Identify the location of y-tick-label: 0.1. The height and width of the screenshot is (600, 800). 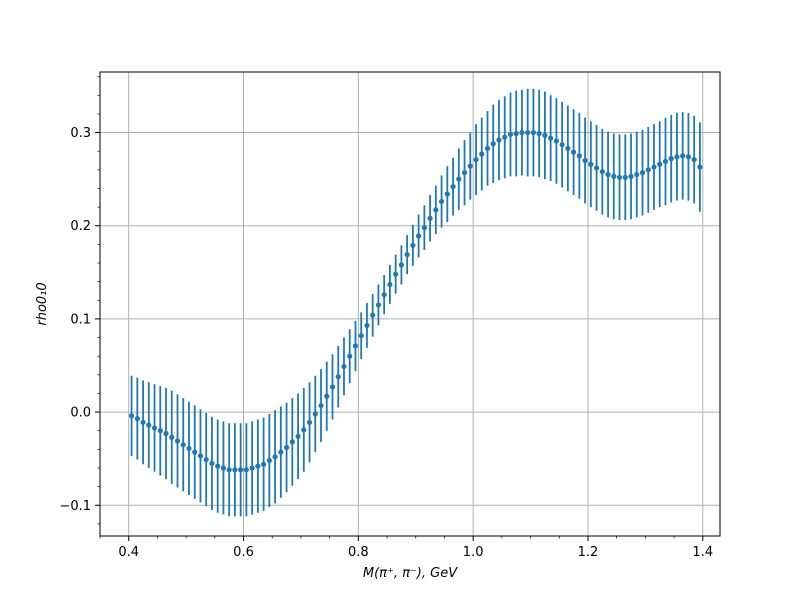
(80, 319).